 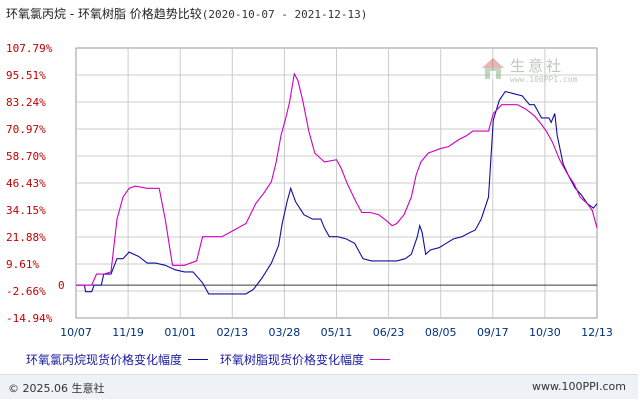 I want to click on watermark-url: www.100PPI.com, so click(x=544, y=79).